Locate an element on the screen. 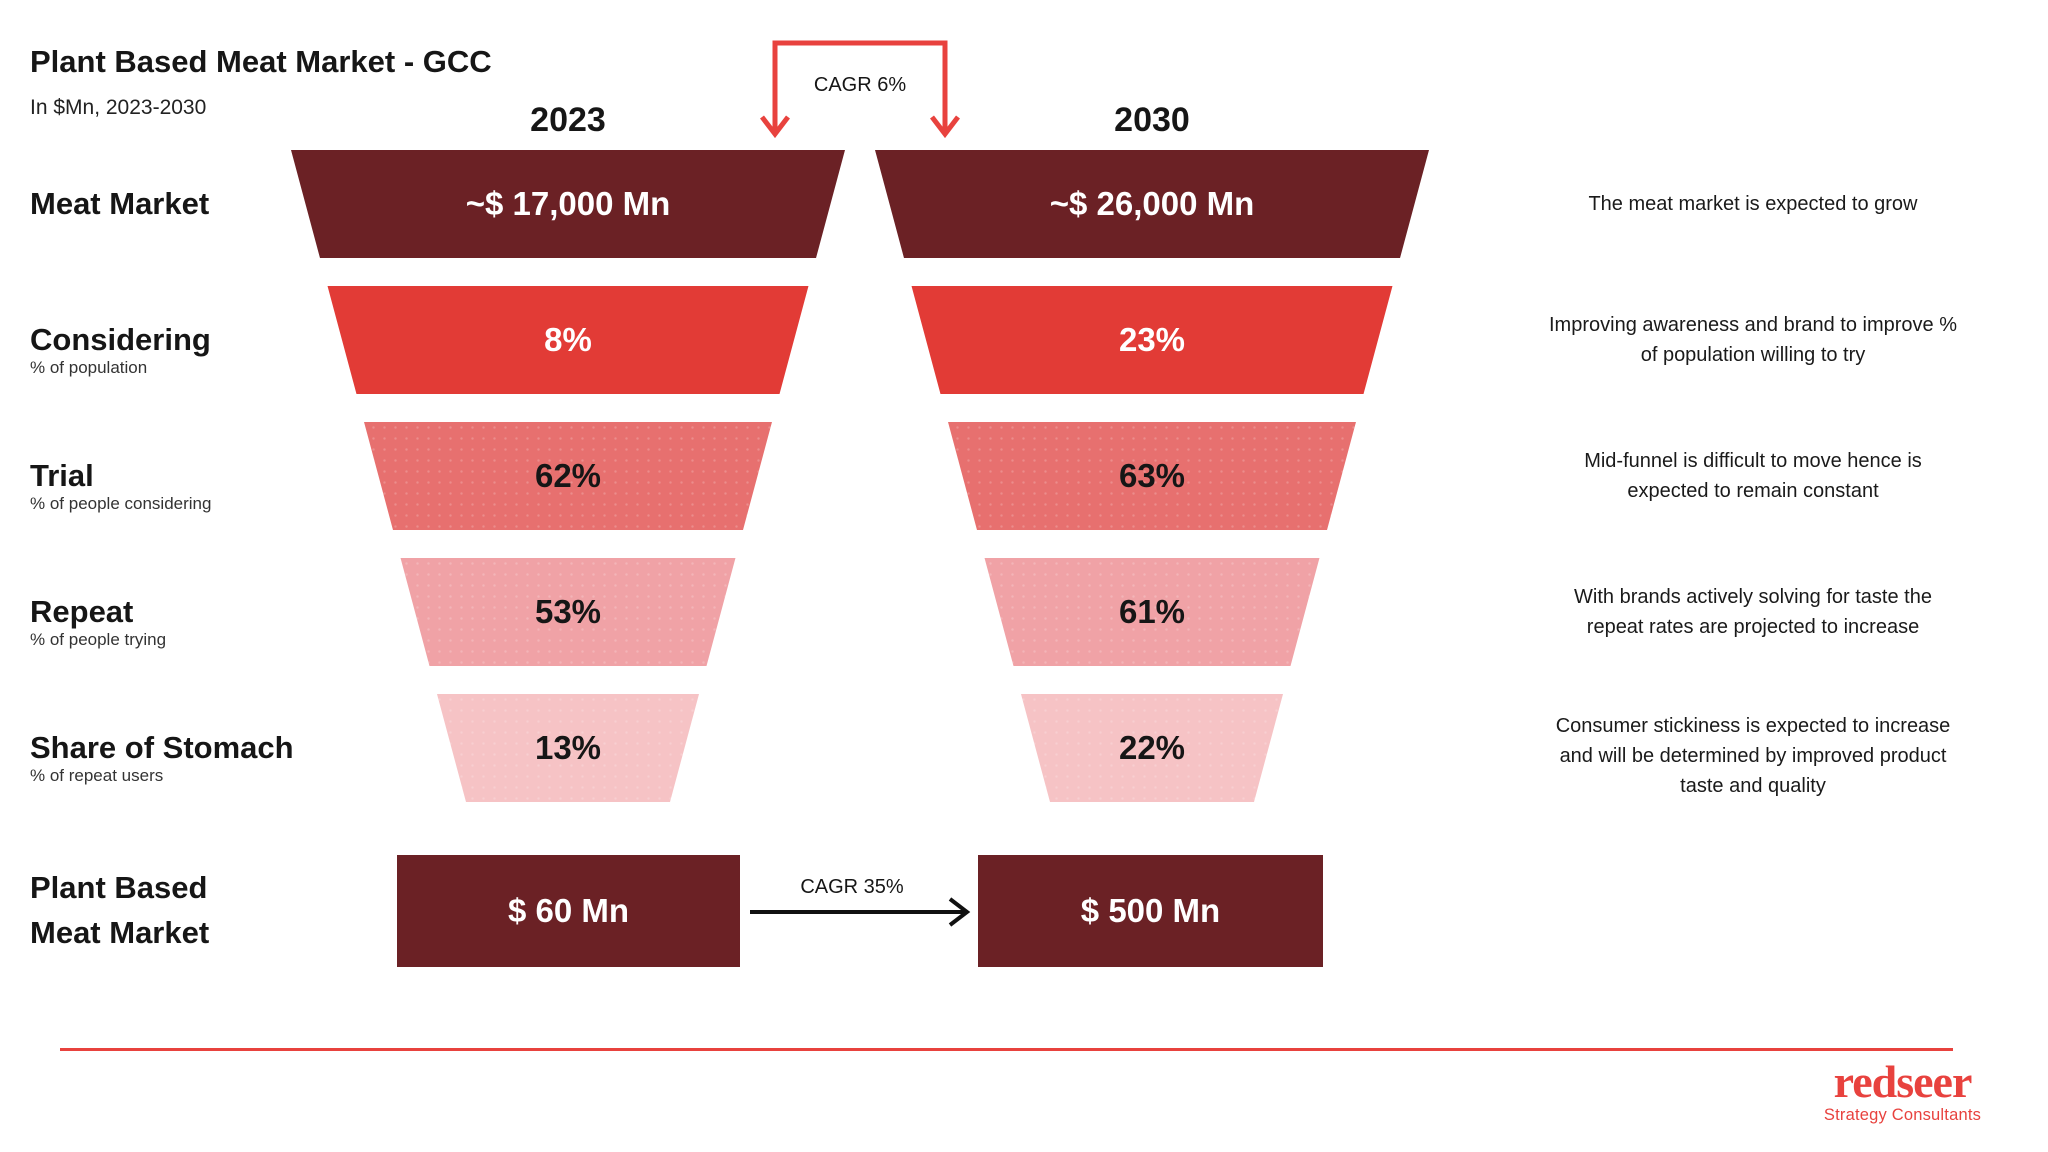  market-box-value: $ 500 Mn is located at coordinates (1150, 910).